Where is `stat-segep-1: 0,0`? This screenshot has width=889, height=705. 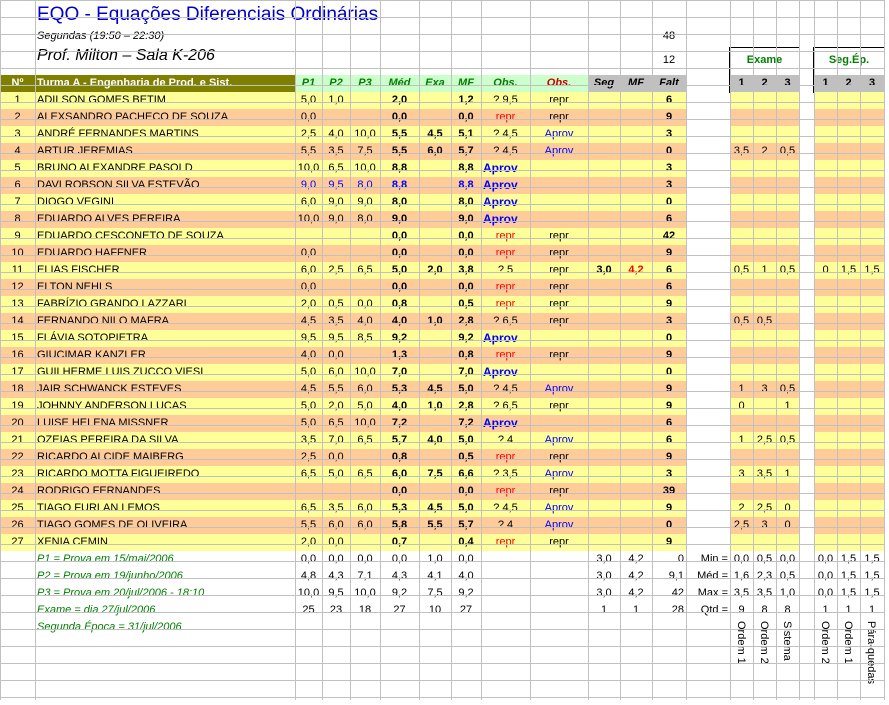
stat-segep-1: 0,0 is located at coordinates (825, 558).